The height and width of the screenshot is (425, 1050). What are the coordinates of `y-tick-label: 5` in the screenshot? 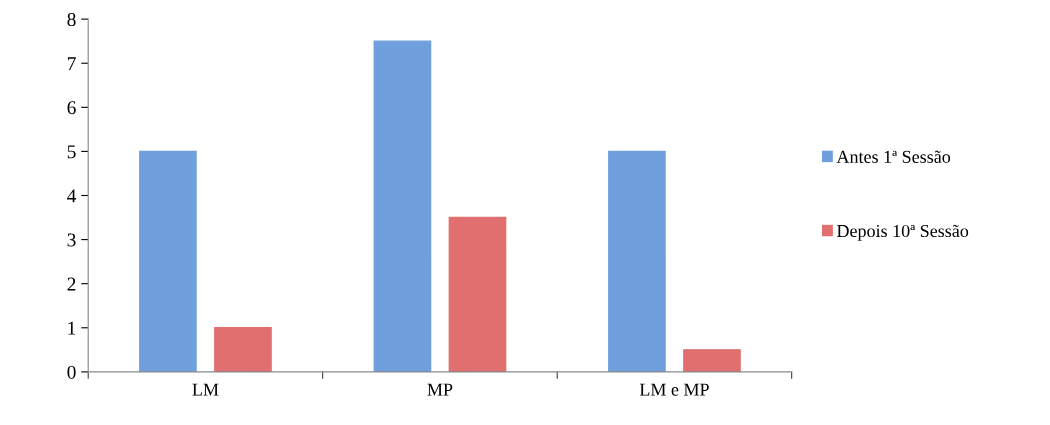 It's located at (71, 152).